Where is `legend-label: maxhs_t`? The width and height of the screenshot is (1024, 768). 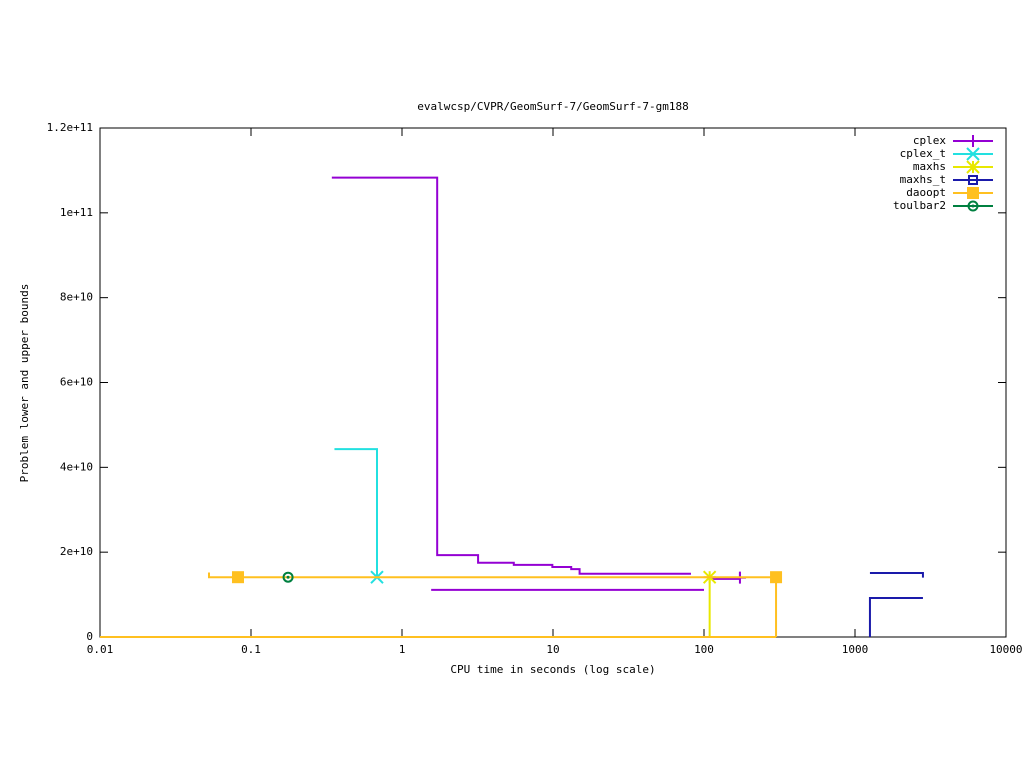 legend-label: maxhs_t is located at coordinates (923, 179).